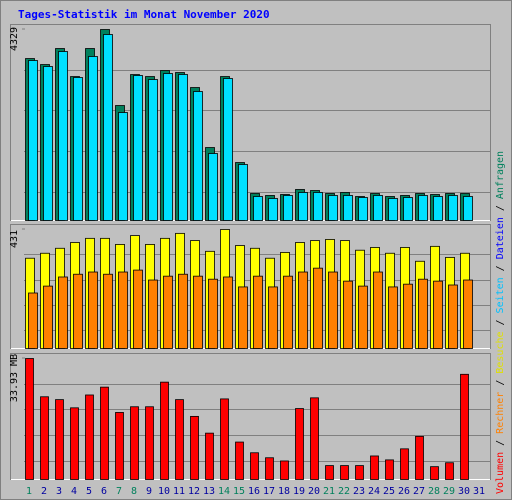 The width and height of the screenshot is (512, 500). I want to click on x-tick-label: 6, so click(104, 491).